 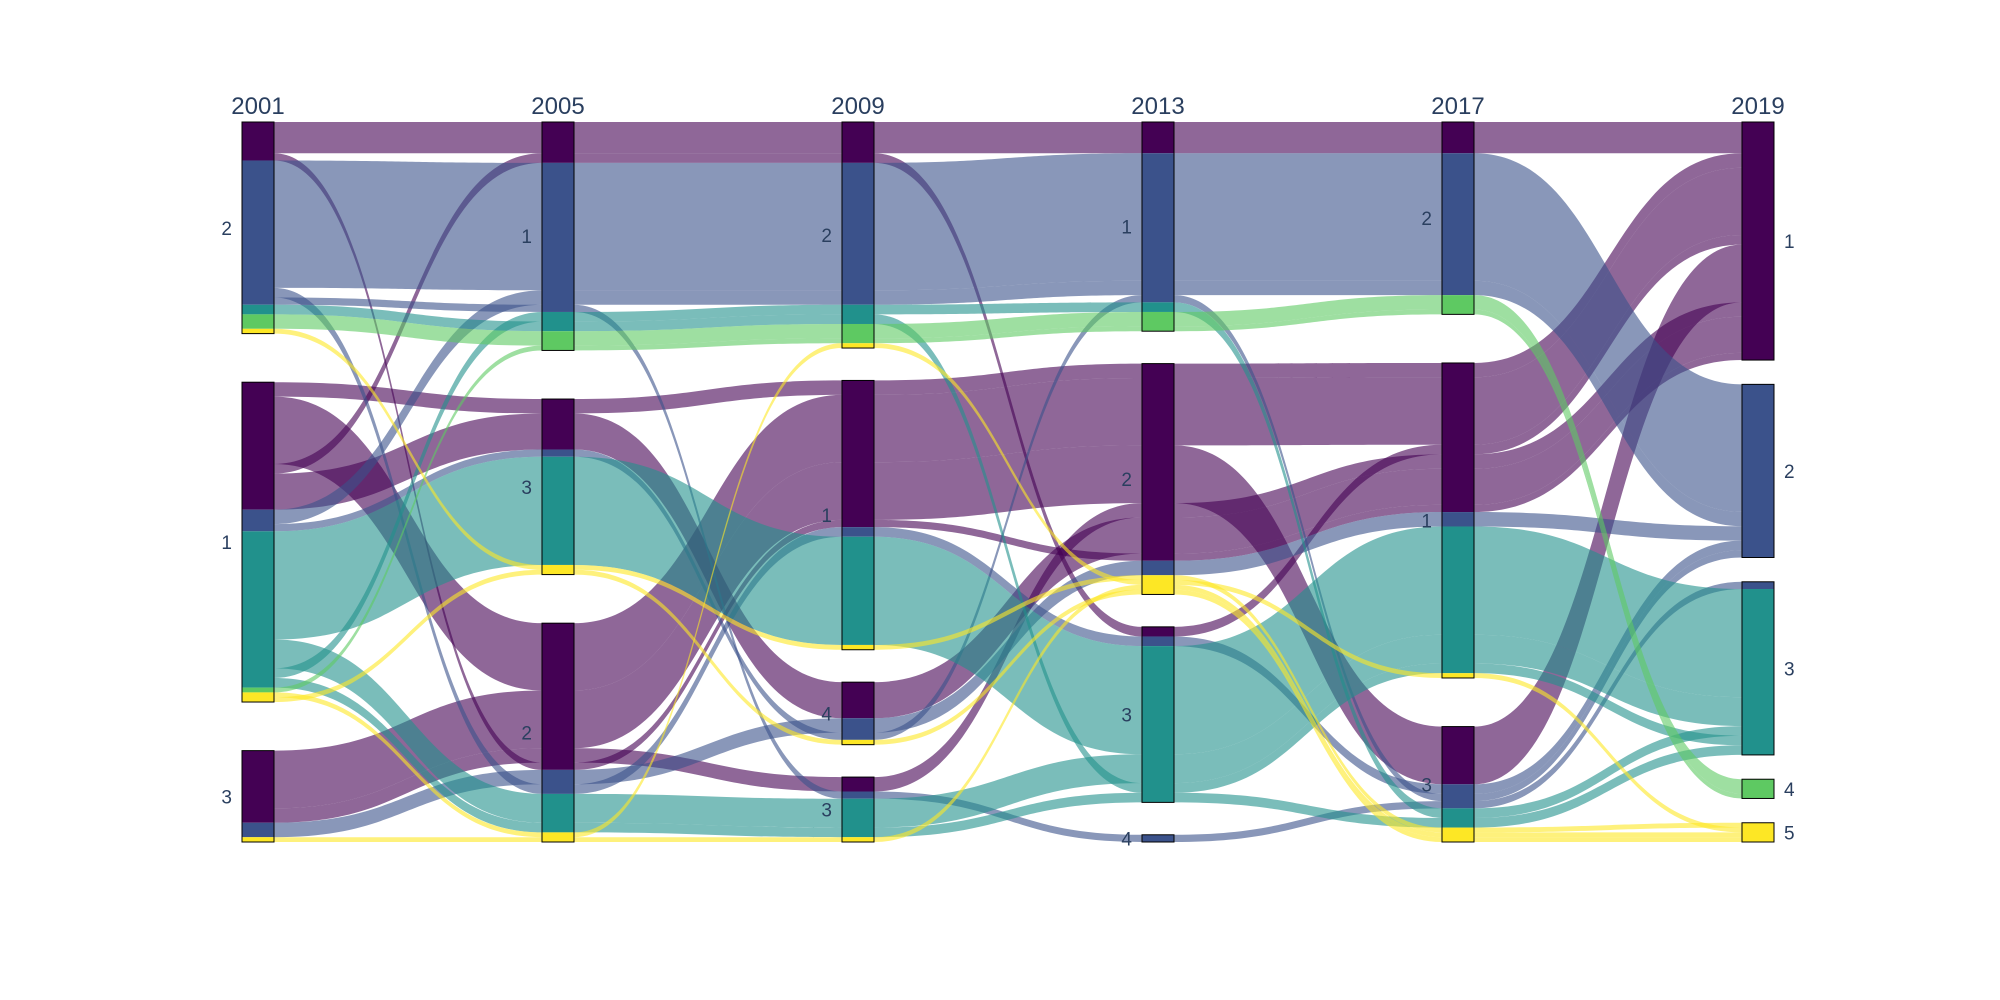 What do you see at coordinates (526, 734) in the screenshot?
I see `category-label-2005-2: 2` at bounding box center [526, 734].